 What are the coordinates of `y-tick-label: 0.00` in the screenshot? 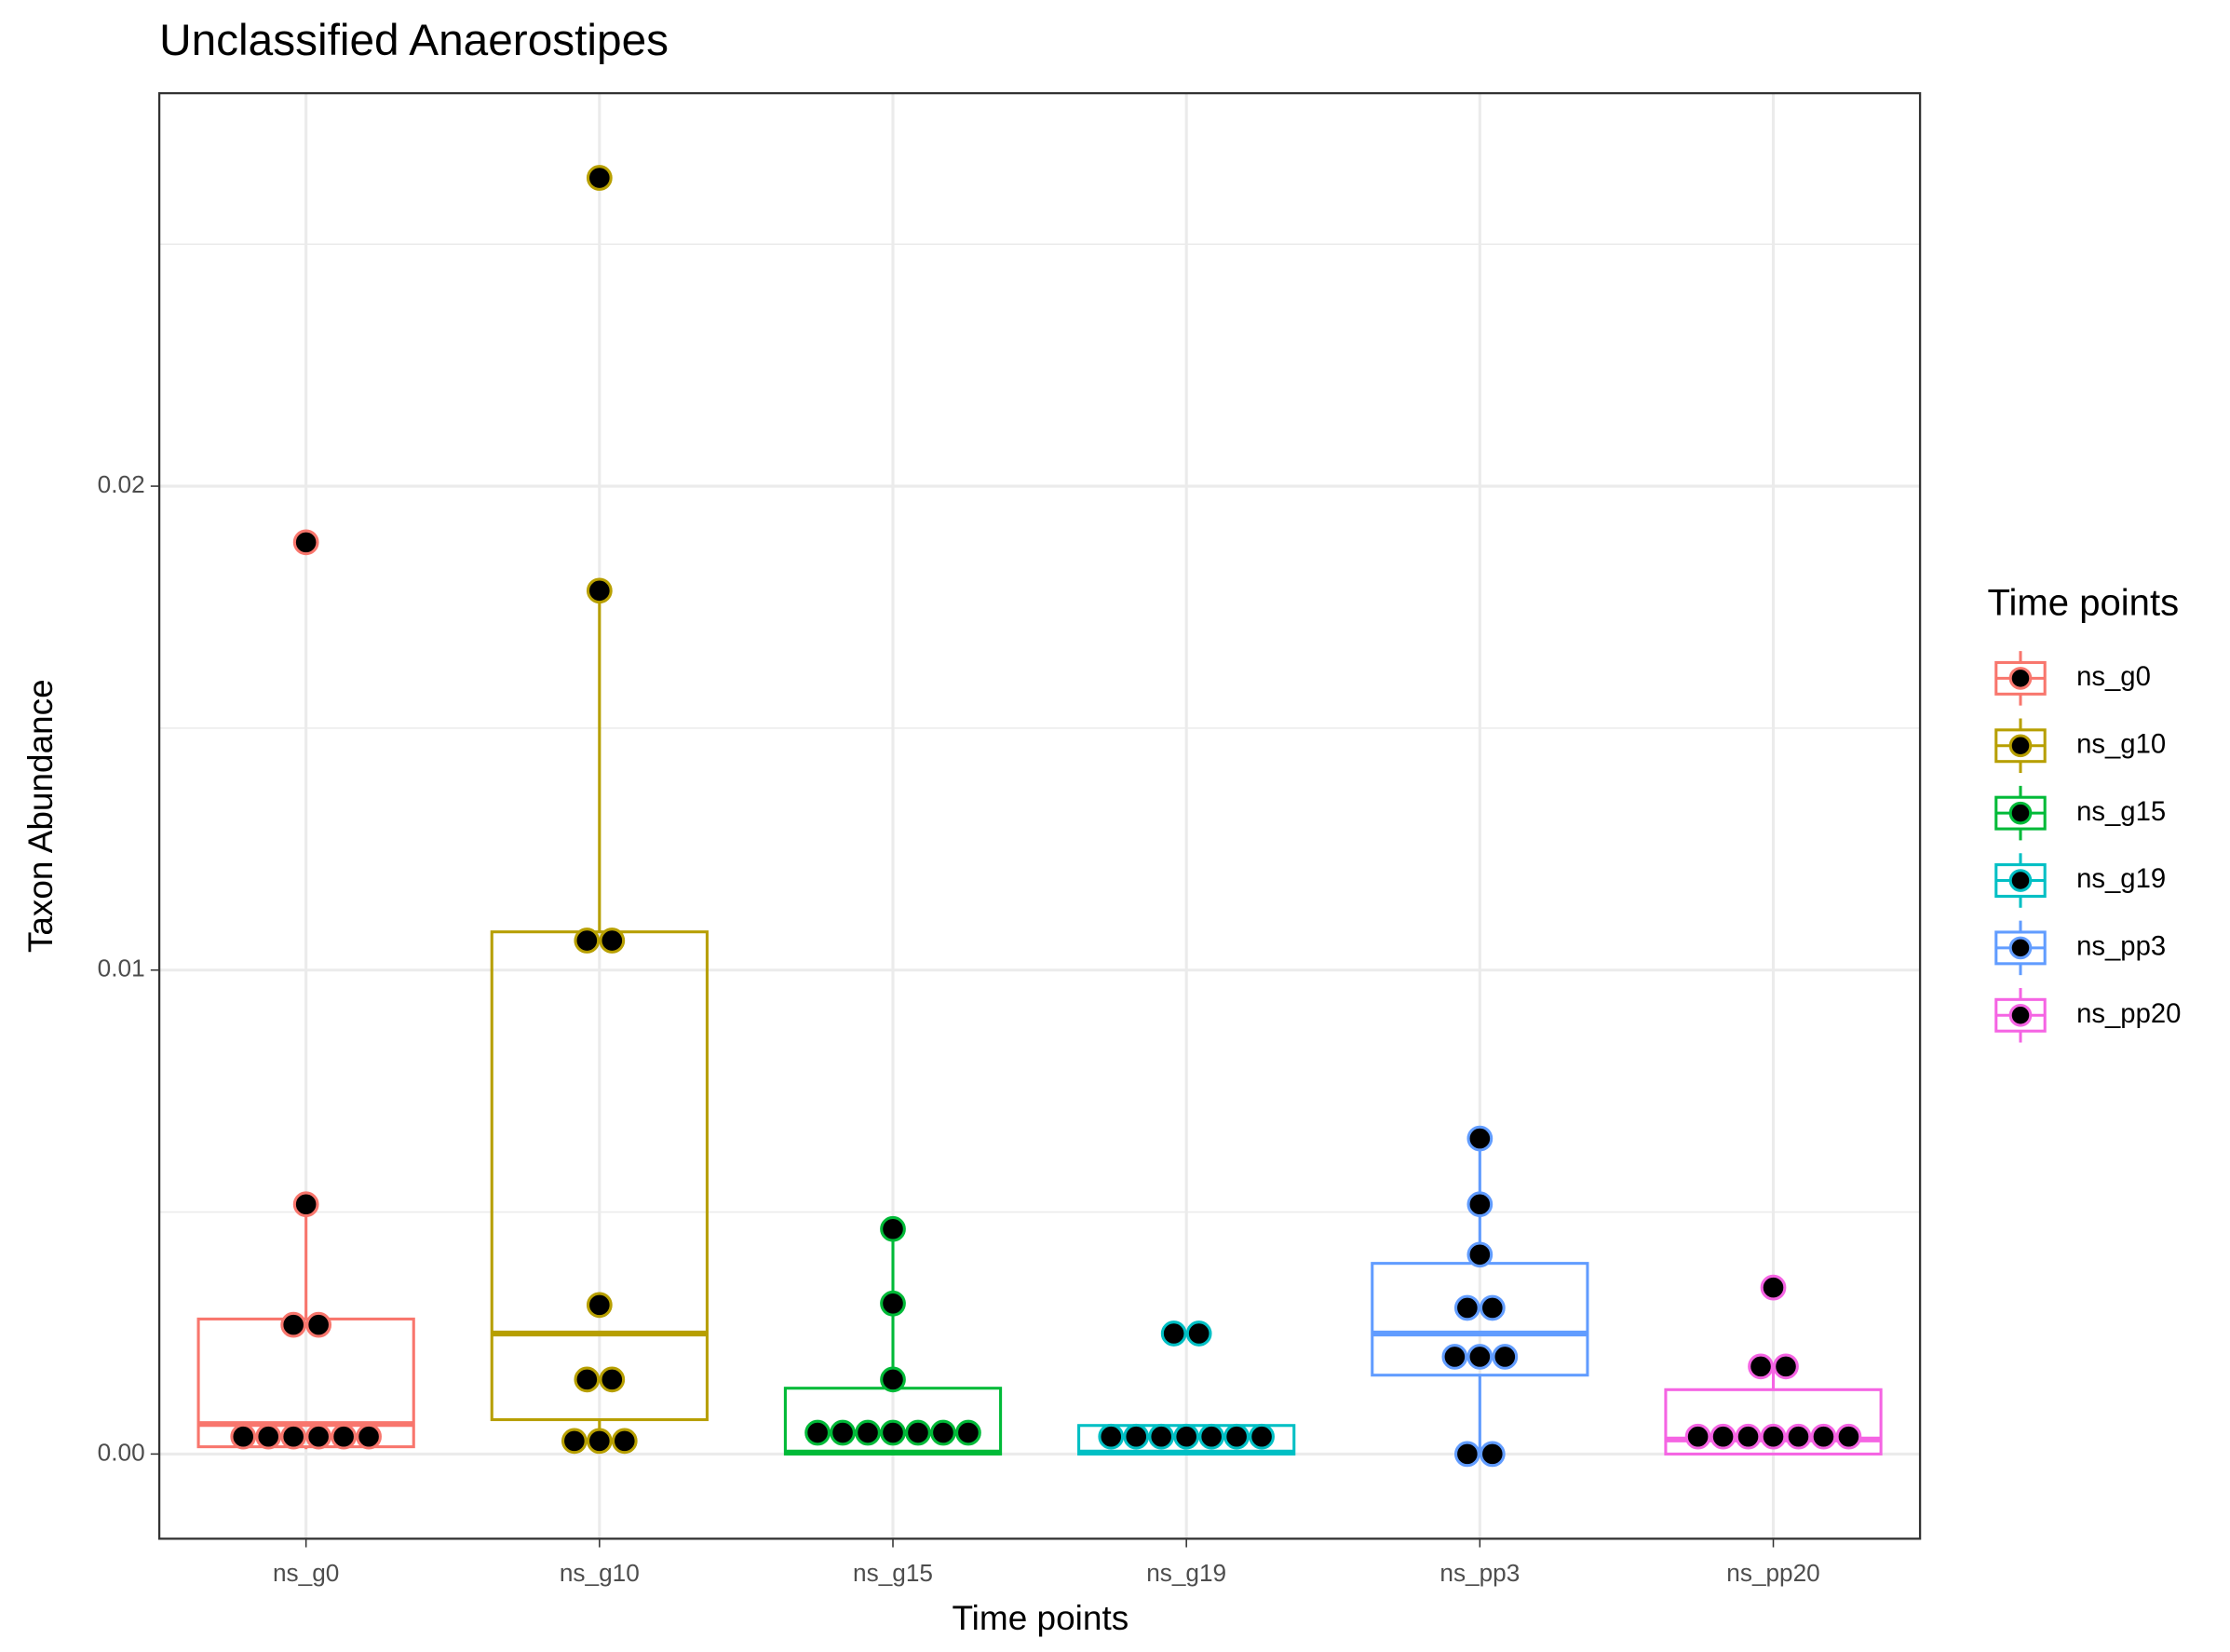 It's located at (122, 1452).